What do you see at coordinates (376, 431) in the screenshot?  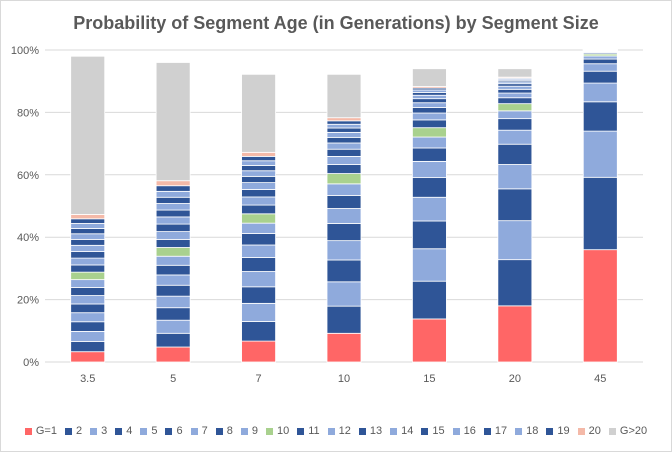 I see `legend-label: 13` at bounding box center [376, 431].